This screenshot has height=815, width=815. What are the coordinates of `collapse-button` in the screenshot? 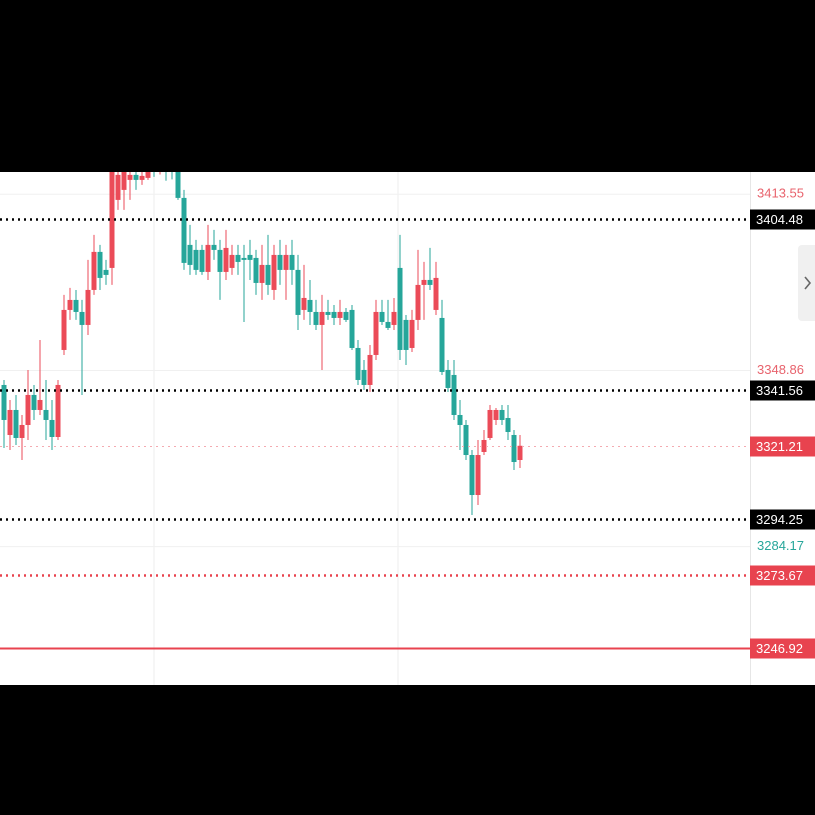 It's located at (806, 283).